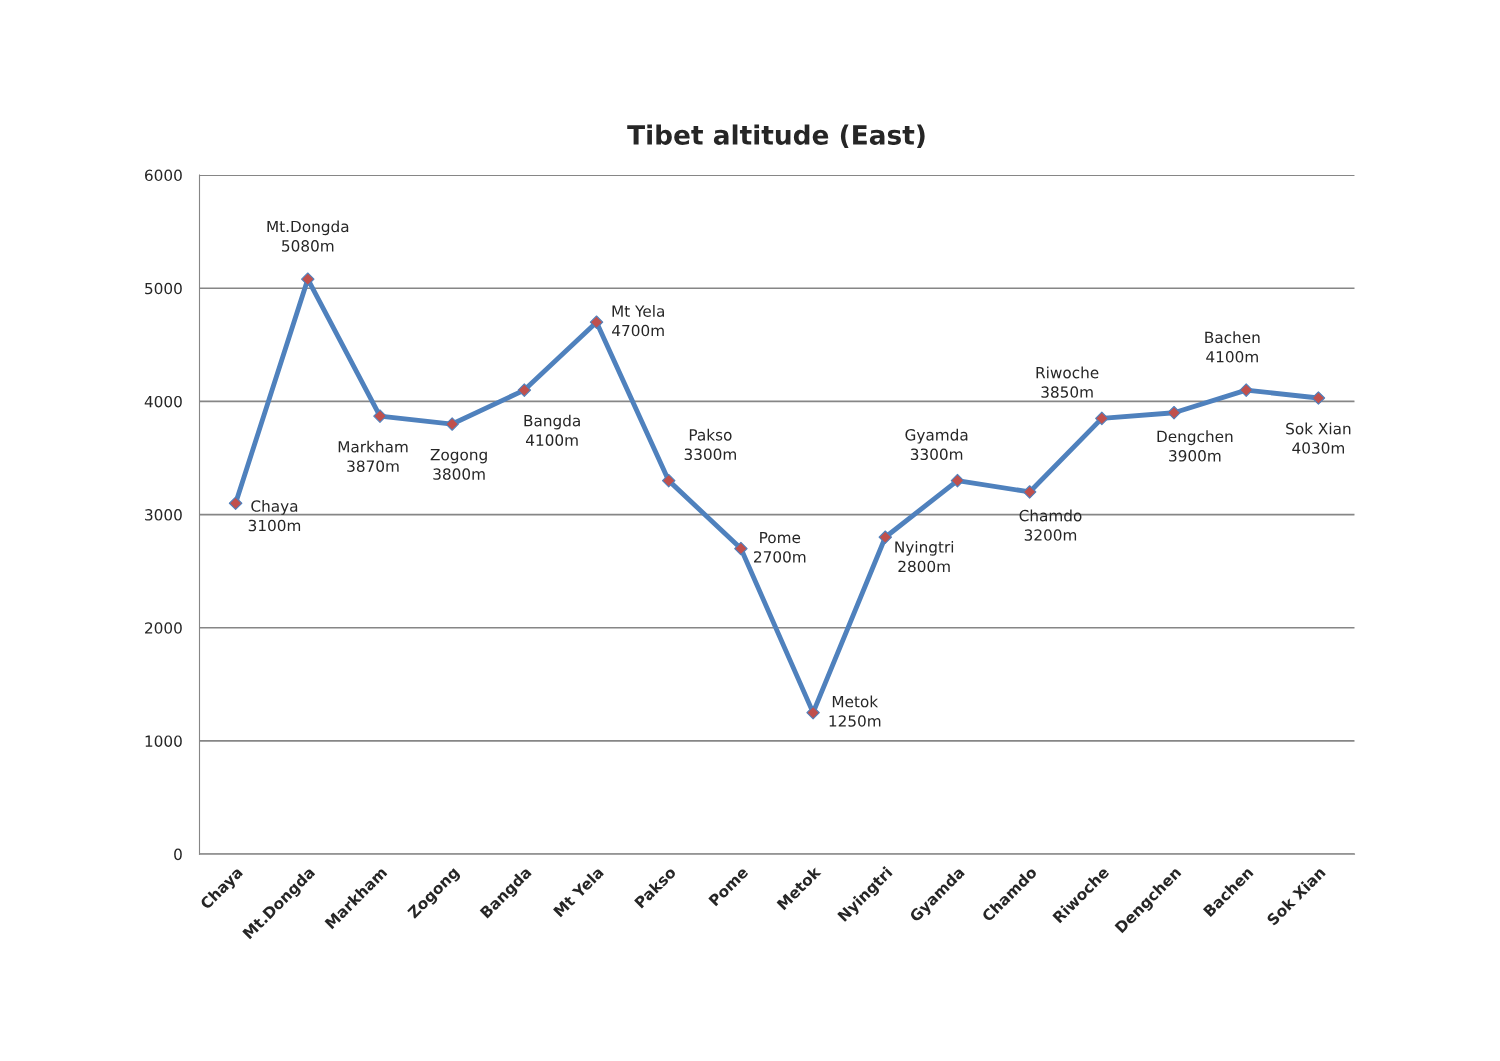  I want to click on data-label: Pakso 3300m, so click(710, 444).